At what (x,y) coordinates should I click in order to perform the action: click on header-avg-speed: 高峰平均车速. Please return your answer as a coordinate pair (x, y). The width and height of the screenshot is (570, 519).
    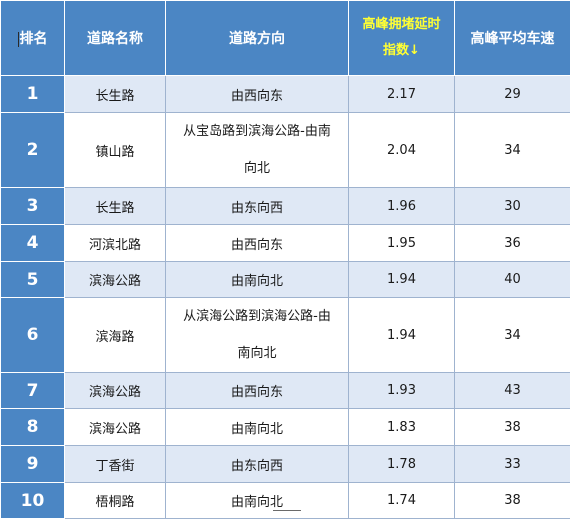
    Looking at the image, I should click on (512, 38).